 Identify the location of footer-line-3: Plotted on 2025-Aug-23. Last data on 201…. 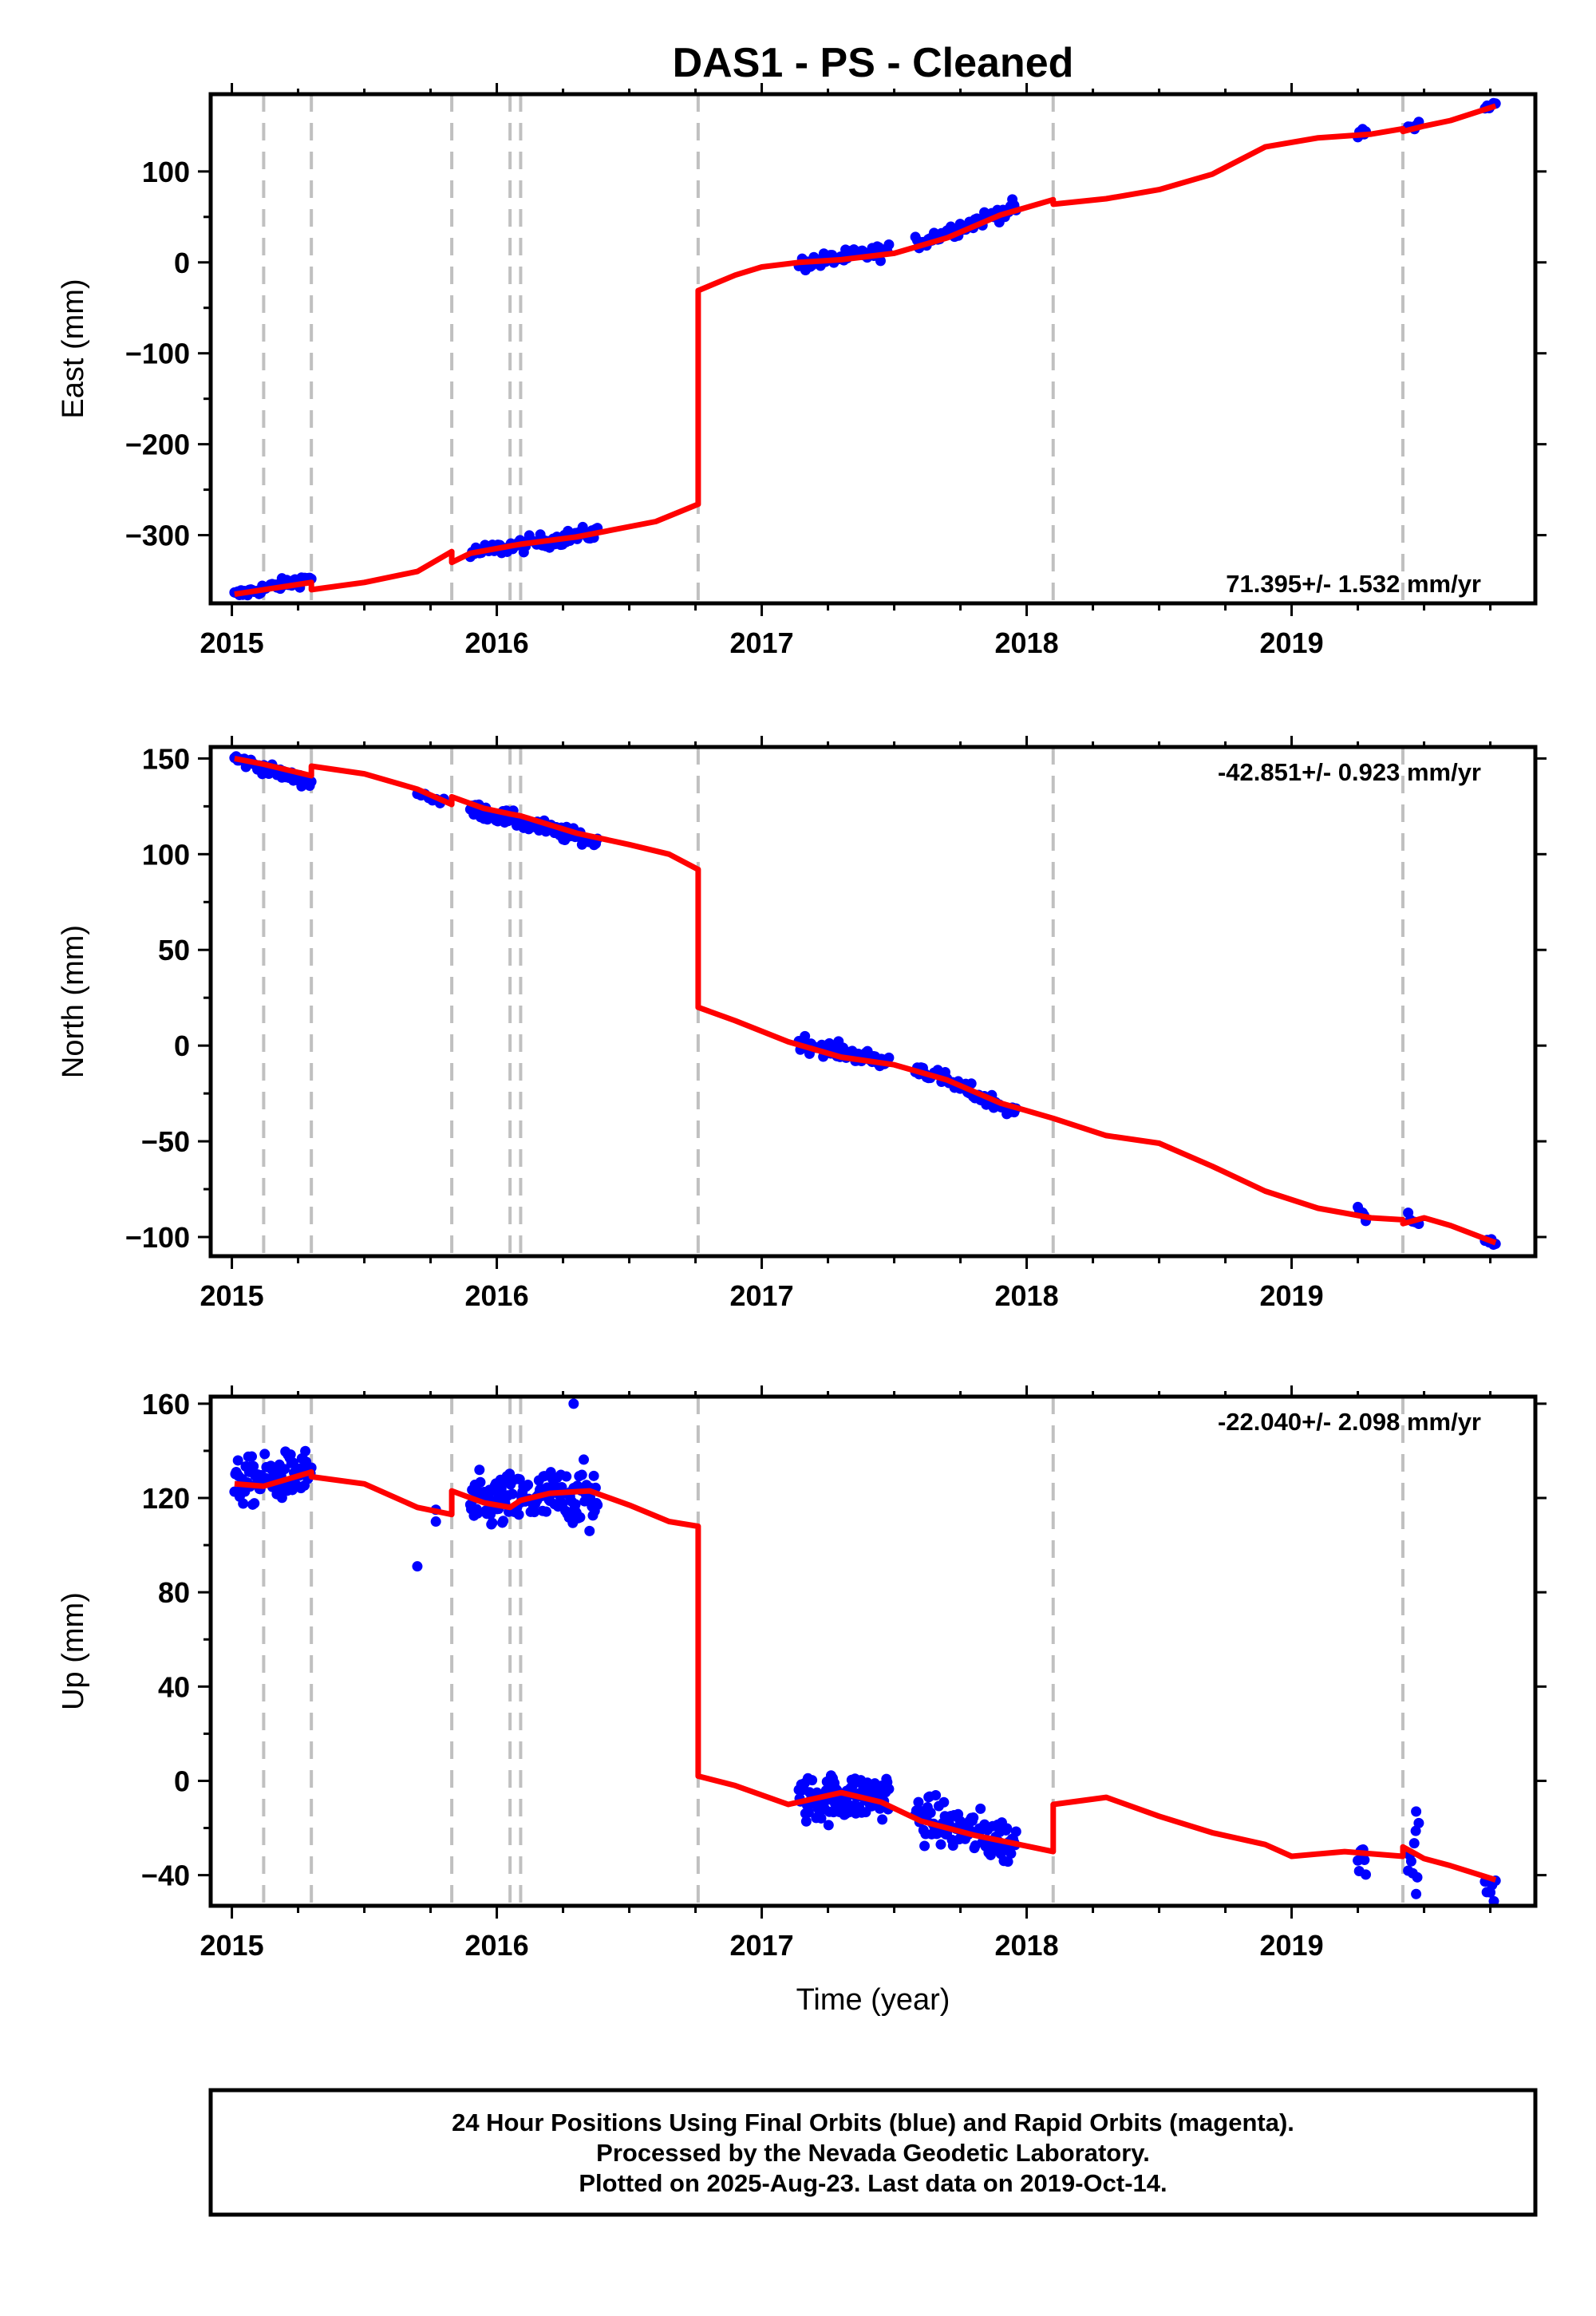
(873, 2183).